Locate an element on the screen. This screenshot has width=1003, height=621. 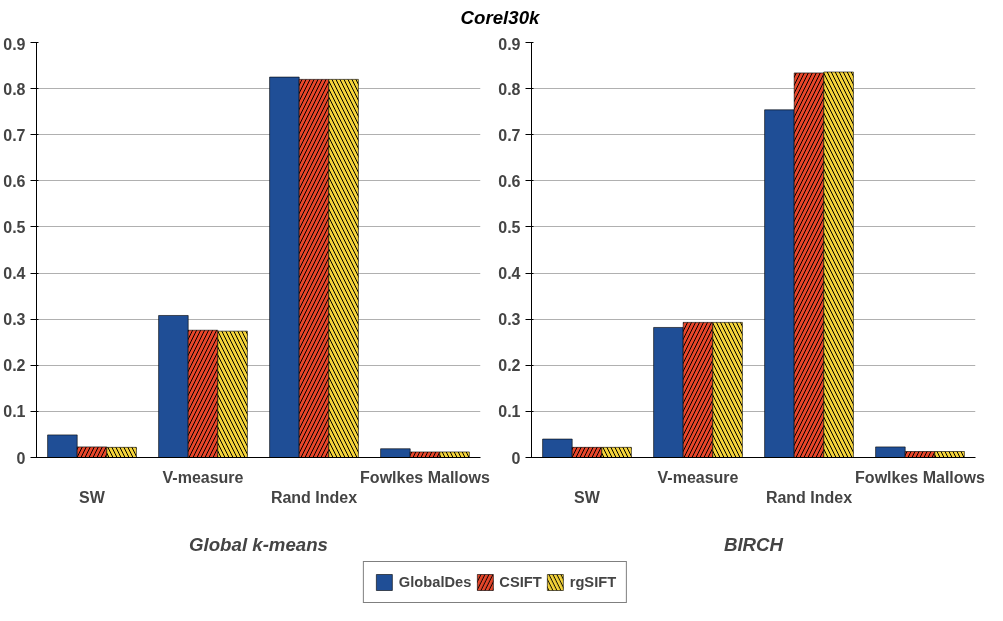
x-axis-title: BIRCH is located at coordinates (753, 544).